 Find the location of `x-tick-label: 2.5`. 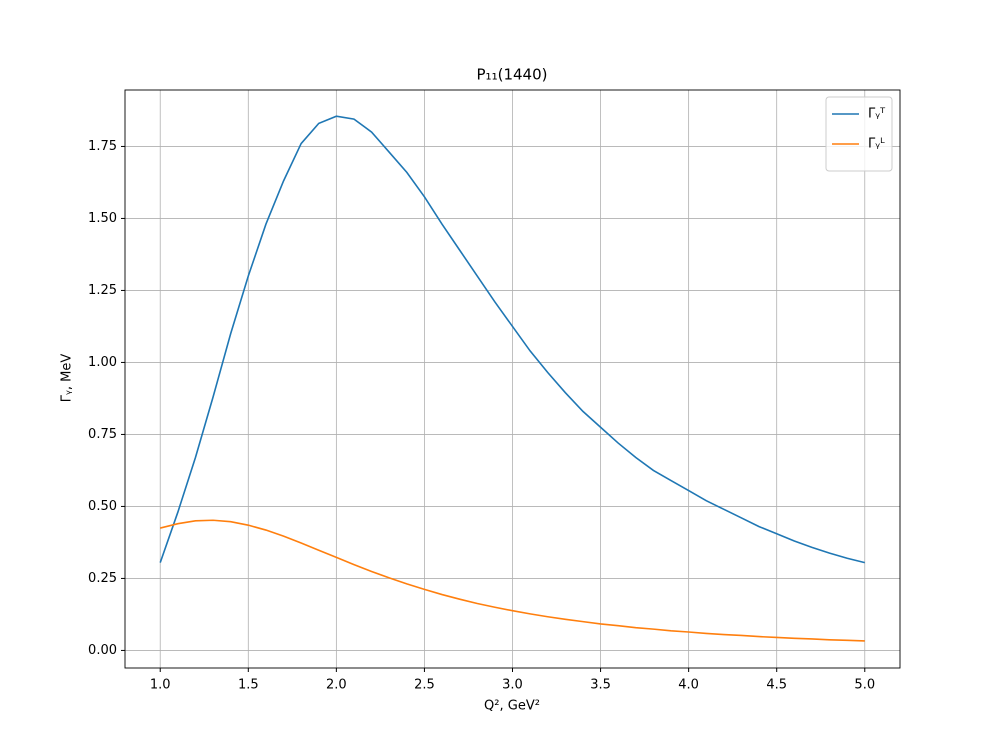

x-tick-label: 2.5 is located at coordinates (424, 685).